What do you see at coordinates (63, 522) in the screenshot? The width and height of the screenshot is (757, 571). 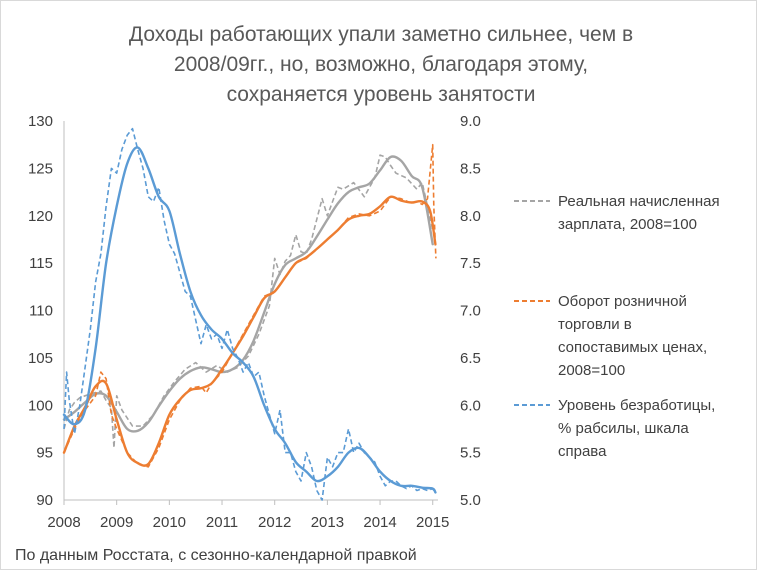 I see `x-tick-label: 2008` at bounding box center [63, 522].